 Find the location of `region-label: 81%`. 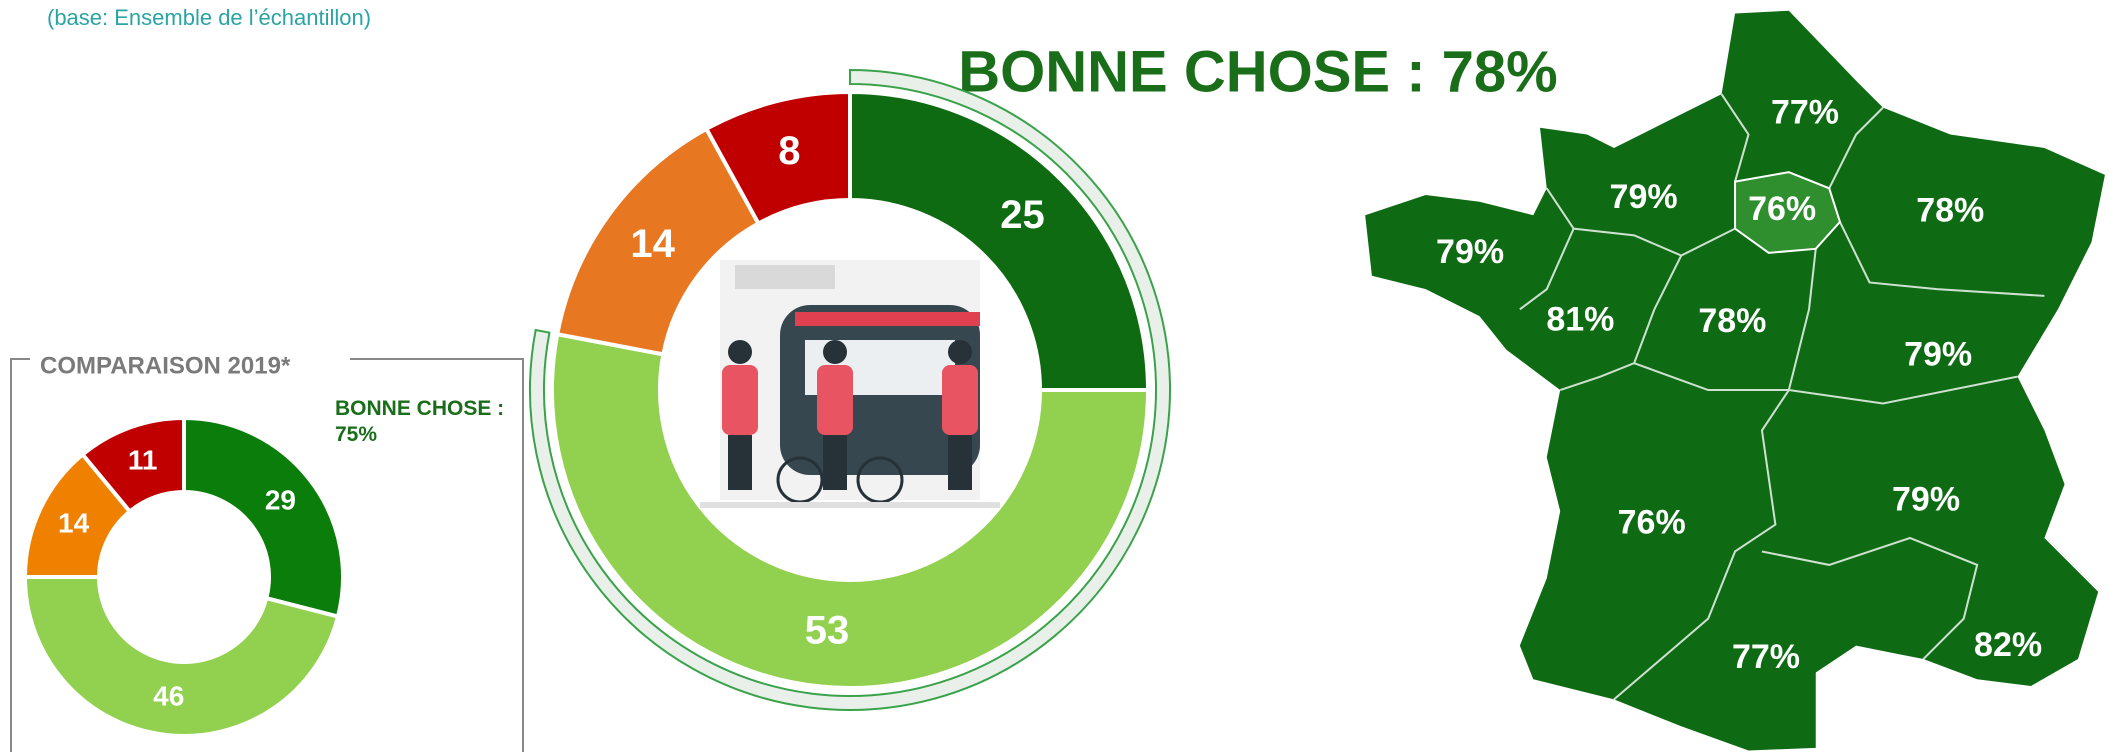

region-label: 81% is located at coordinates (1580, 319).